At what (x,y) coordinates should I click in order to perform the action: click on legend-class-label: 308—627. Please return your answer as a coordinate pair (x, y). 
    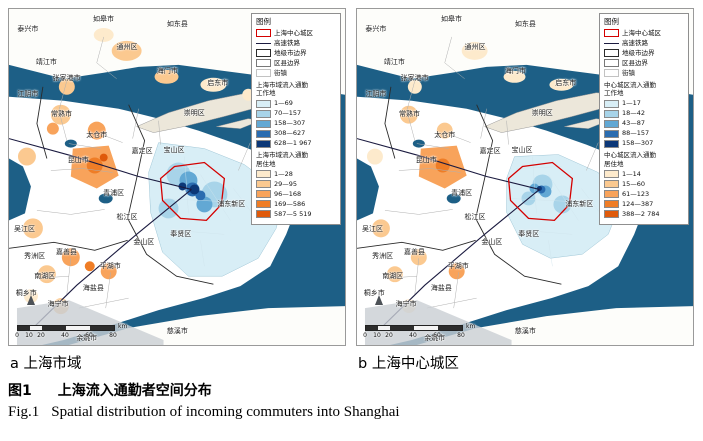
    Looking at the image, I should click on (290, 133).